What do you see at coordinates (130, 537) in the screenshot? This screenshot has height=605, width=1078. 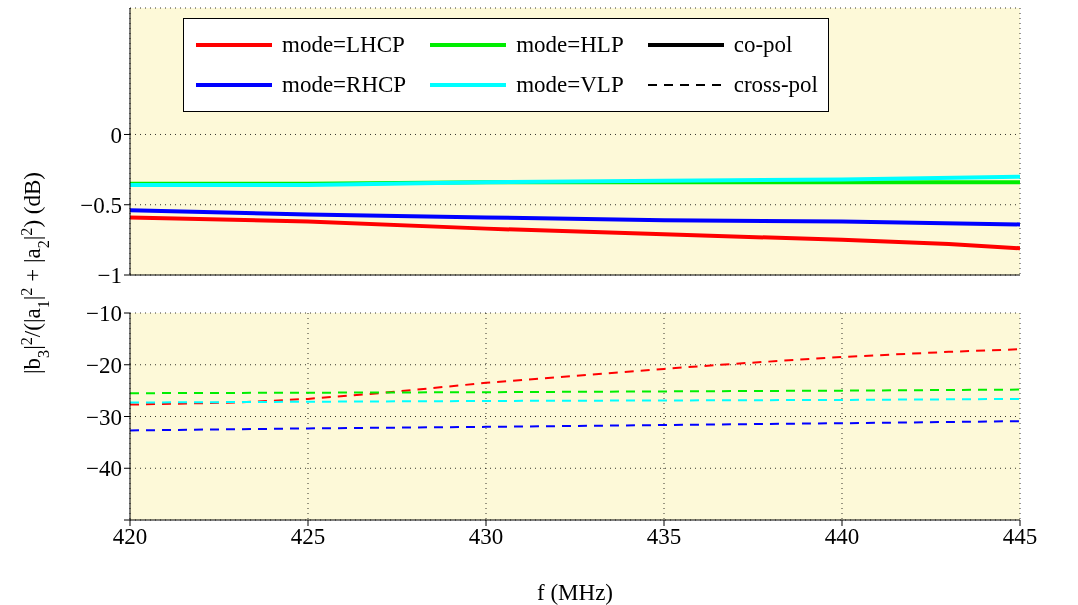 I see `x-tick-label: 420` at bounding box center [130, 537].